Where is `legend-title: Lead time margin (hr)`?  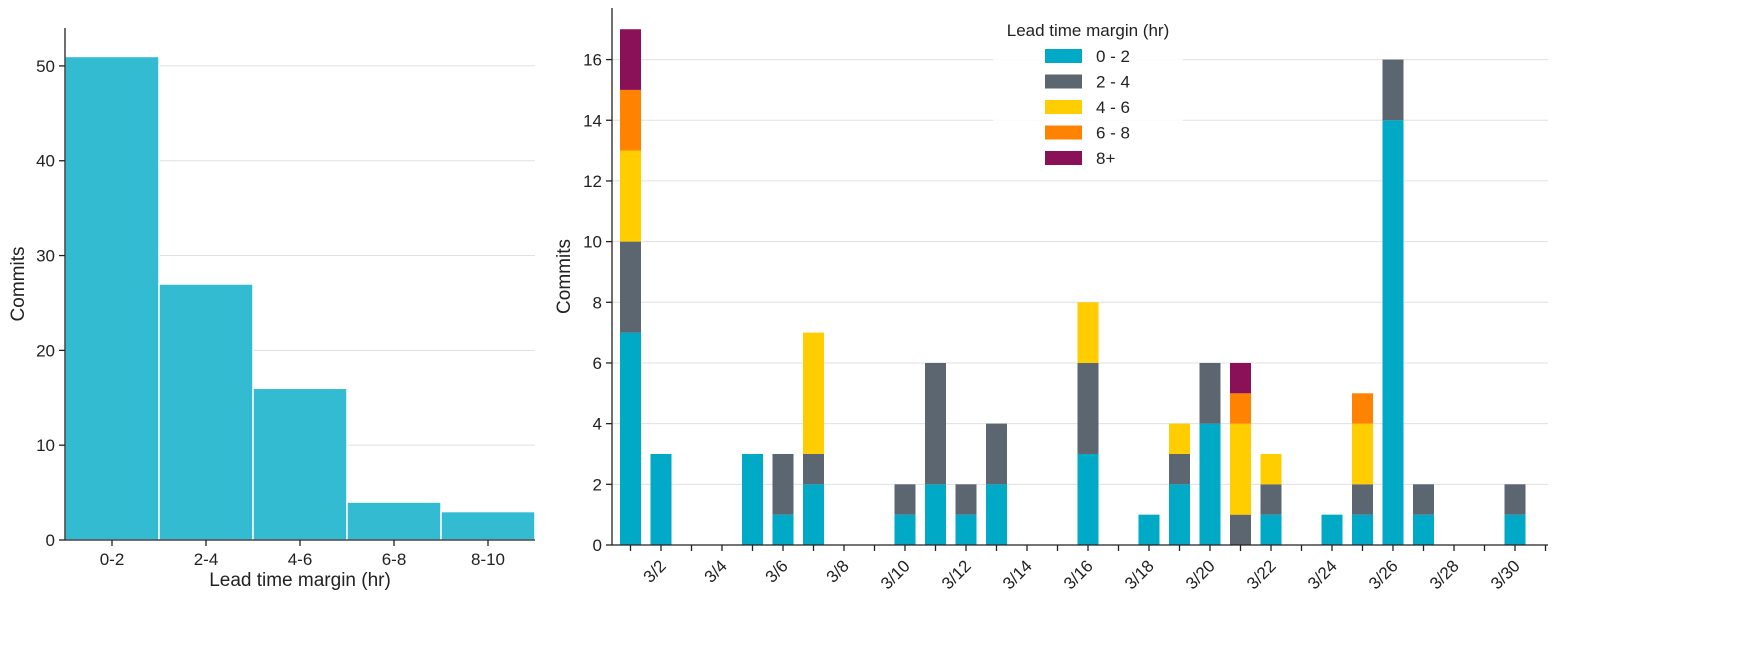
legend-title: Lead time margin (hr) is located at coordinates (1088, 30).